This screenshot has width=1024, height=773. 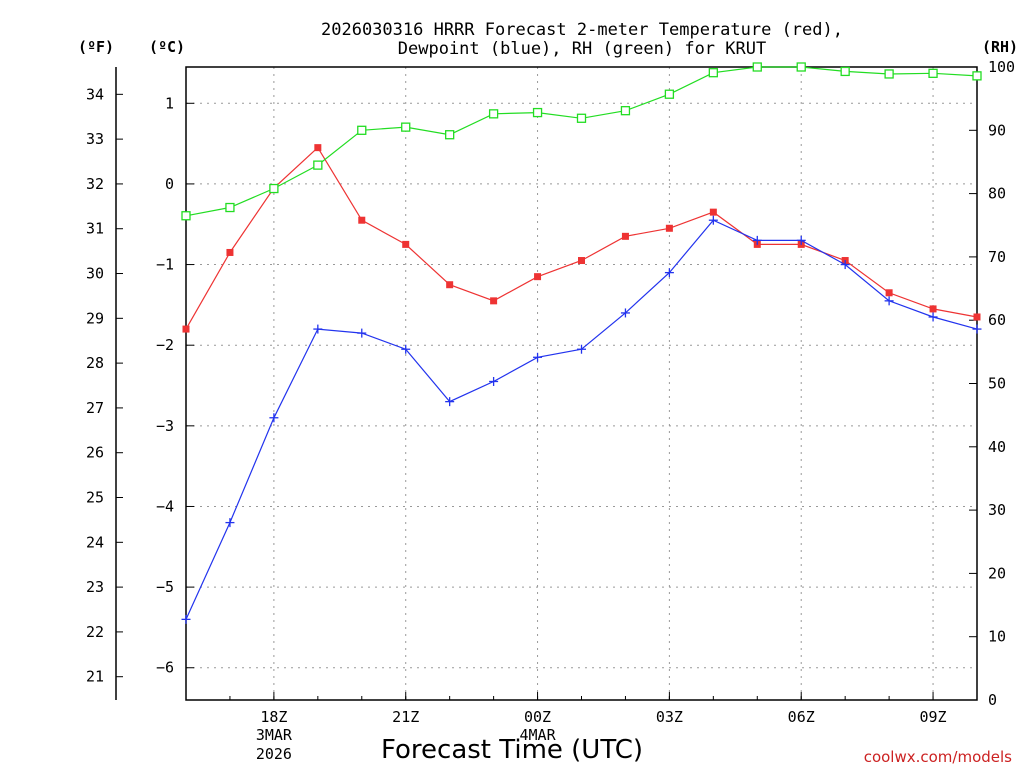 What do you see at coordinates (95, 94) in the screenshot?
I see `fahrenheit-tick-label: 34` at bounding box center [95, 94].